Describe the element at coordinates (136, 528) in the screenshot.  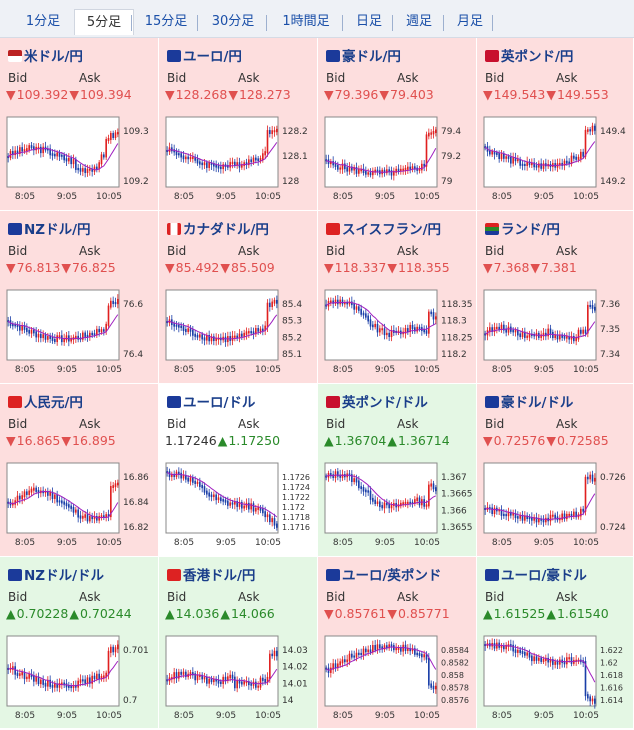
I see `y-tick-label: 16.82` at that location.